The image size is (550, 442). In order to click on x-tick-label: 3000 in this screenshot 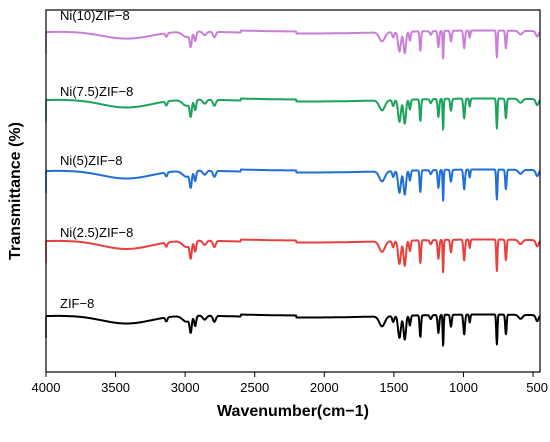, I will do `click(185, 387)`.